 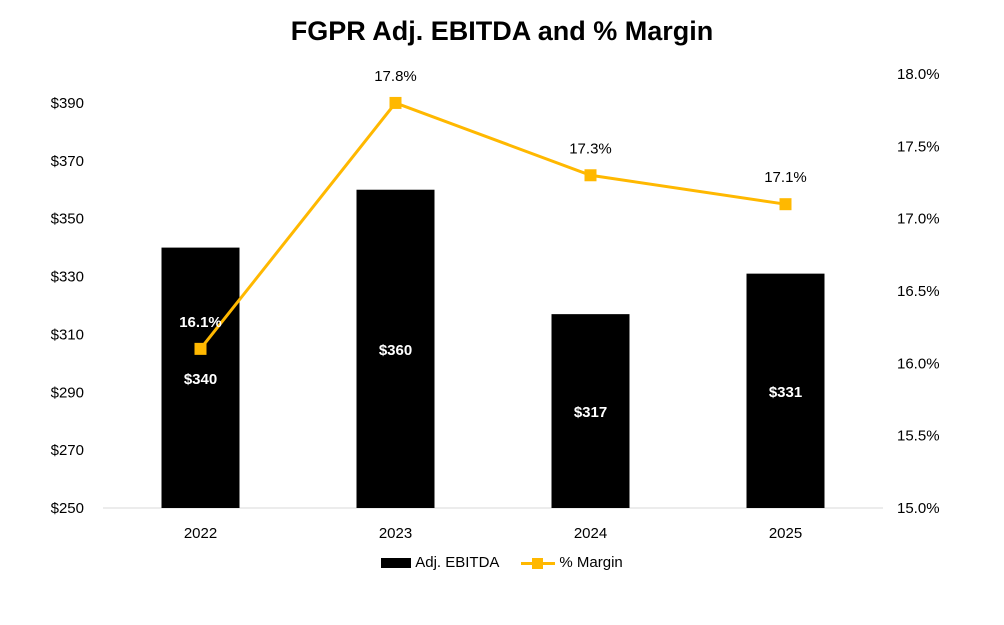 I want to click on margin-marker-2023, so click(x=395, y=102).